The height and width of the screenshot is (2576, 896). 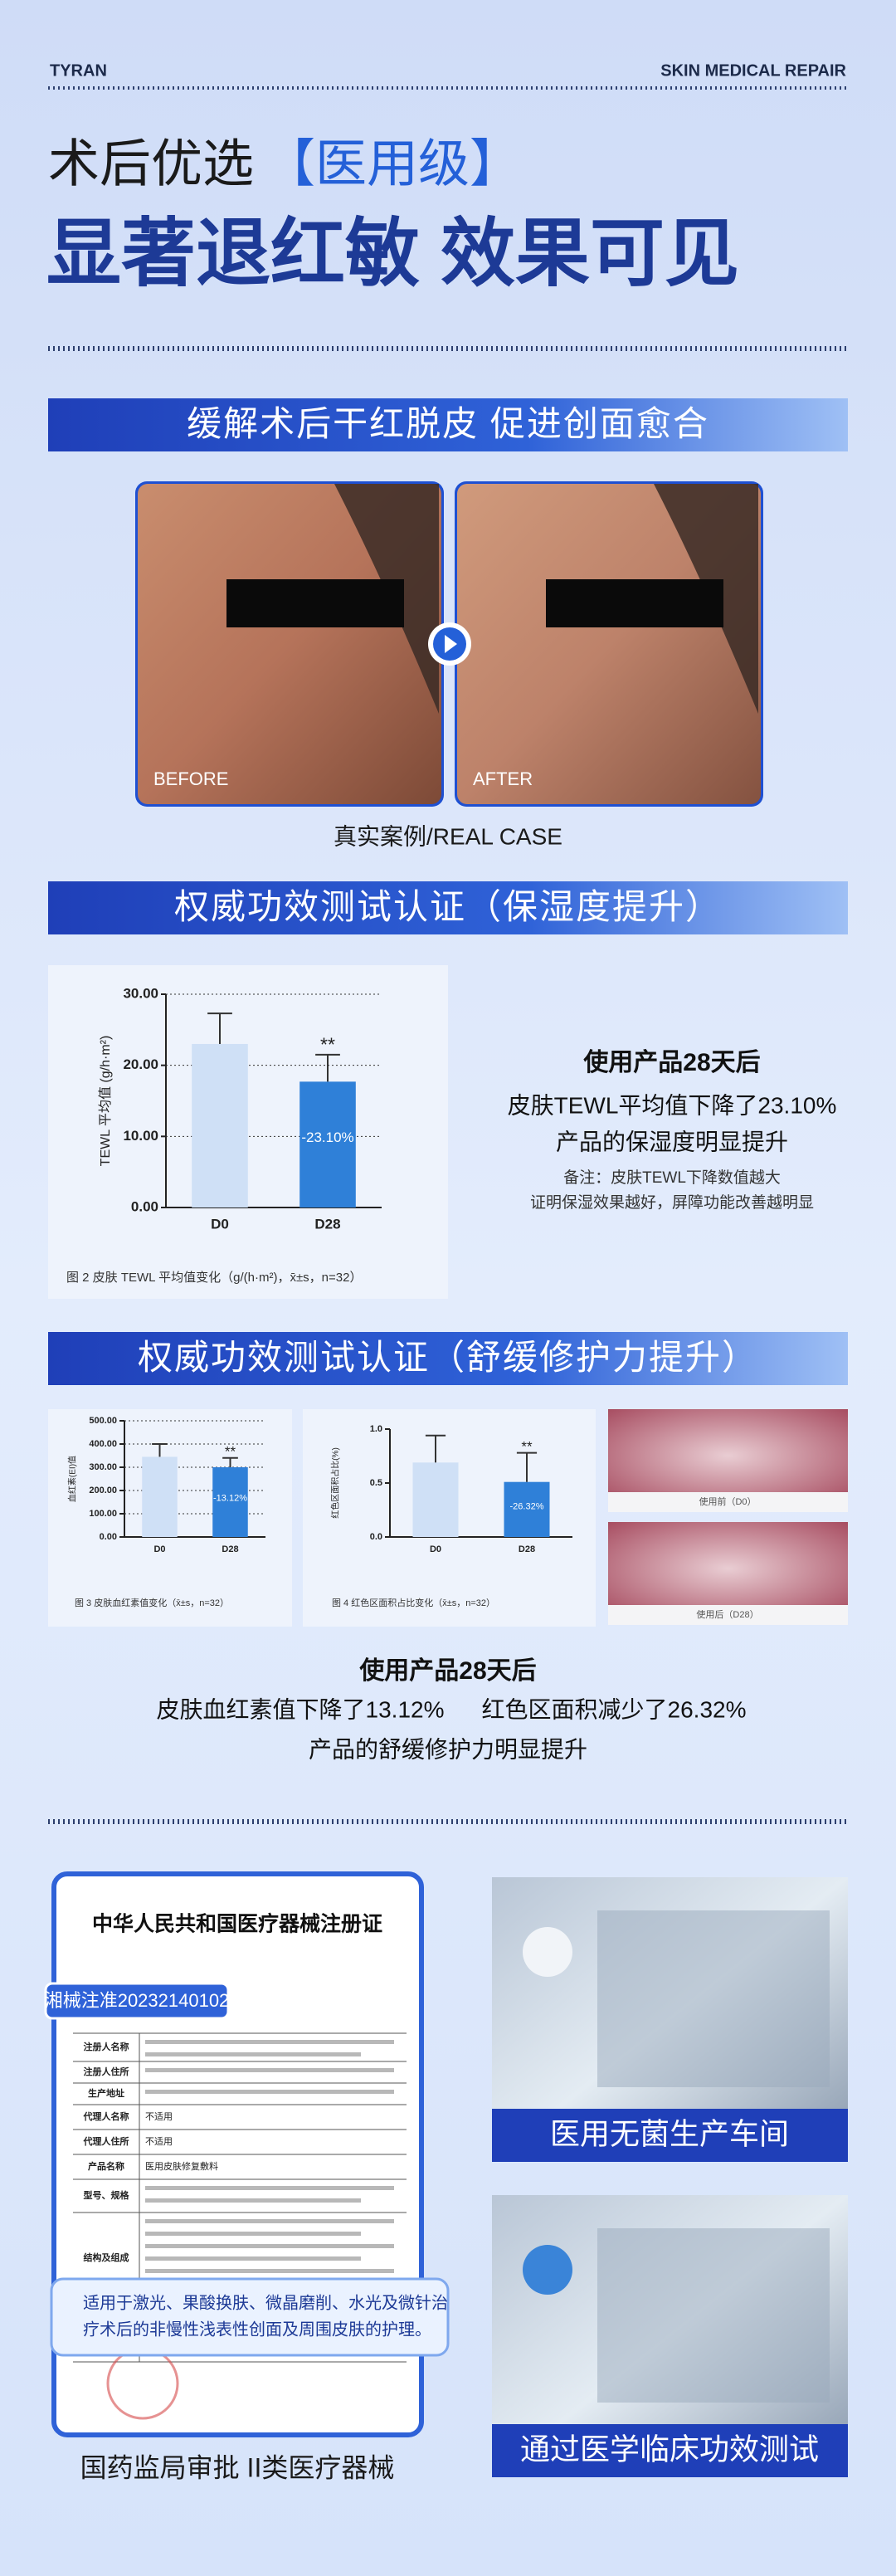 What do you see at coordinates (106, 2166) in the screenshot?
I see `certificate-field: 产品名称` at bounding box center [106, 2166].